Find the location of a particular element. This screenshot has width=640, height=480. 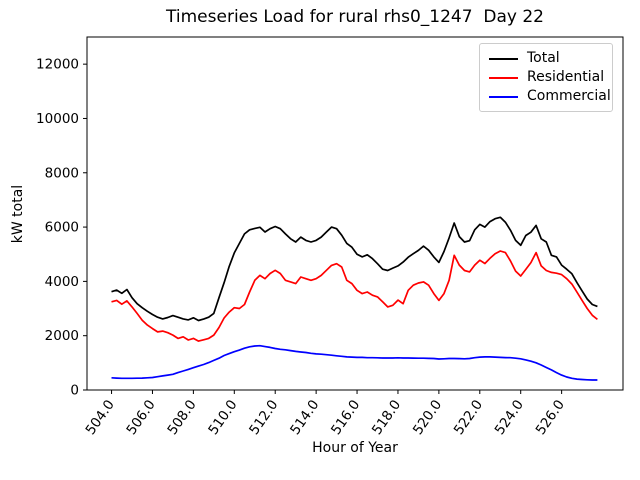

series-line-residential is located at coordinates (354, 296).